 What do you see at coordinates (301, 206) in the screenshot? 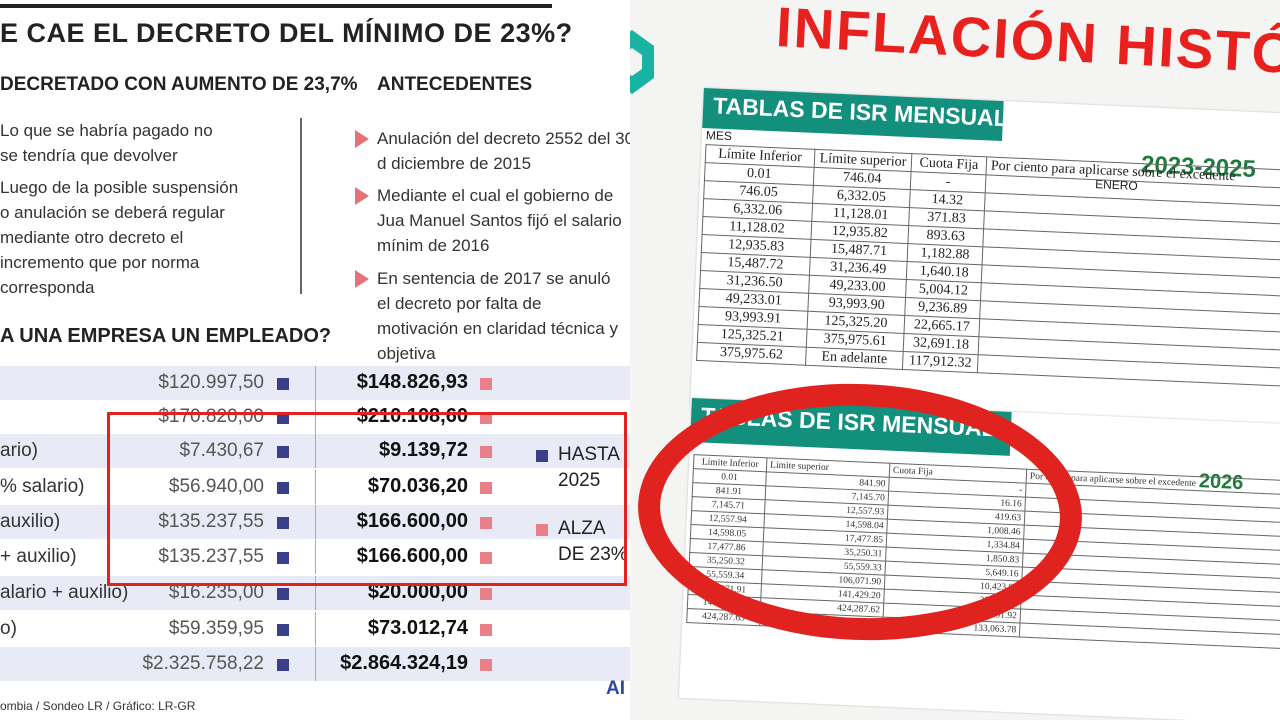
I see `column-divider` at bounding box center [301, 206].